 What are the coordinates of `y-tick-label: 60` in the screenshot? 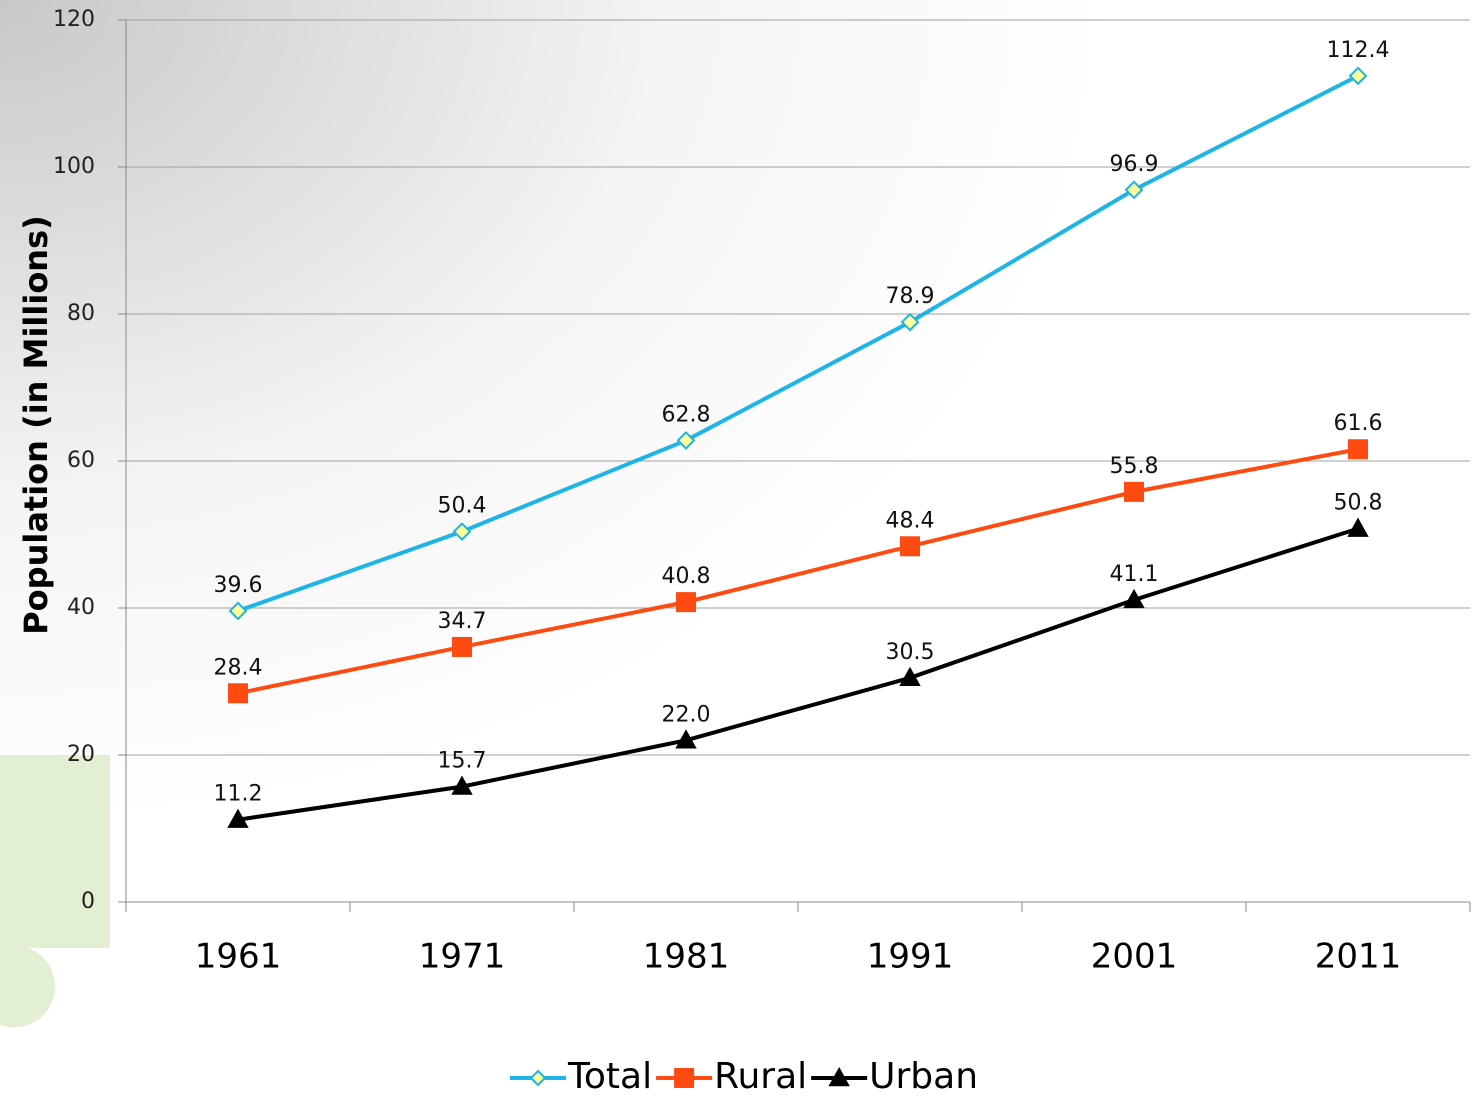 It's located at (81, 460).